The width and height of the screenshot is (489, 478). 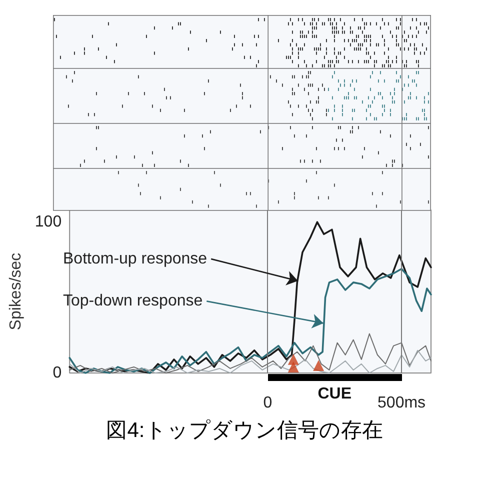 What do you see at coordinates (133, 301) in the screenshot?
I see `annotation: Top-down response` at bounding box center [133, 301].